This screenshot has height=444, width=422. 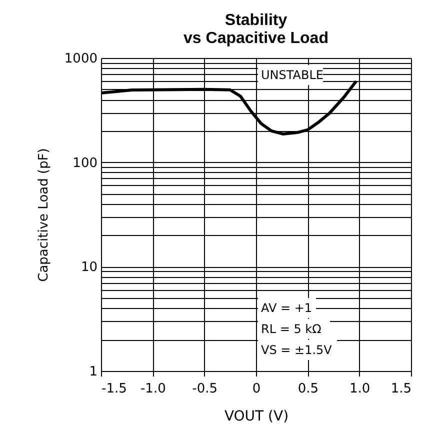 What do you see at coordinates (308, 389) in the screenshot?
I see `x-tick-label: 0.5` at bounding box center [308, 389].